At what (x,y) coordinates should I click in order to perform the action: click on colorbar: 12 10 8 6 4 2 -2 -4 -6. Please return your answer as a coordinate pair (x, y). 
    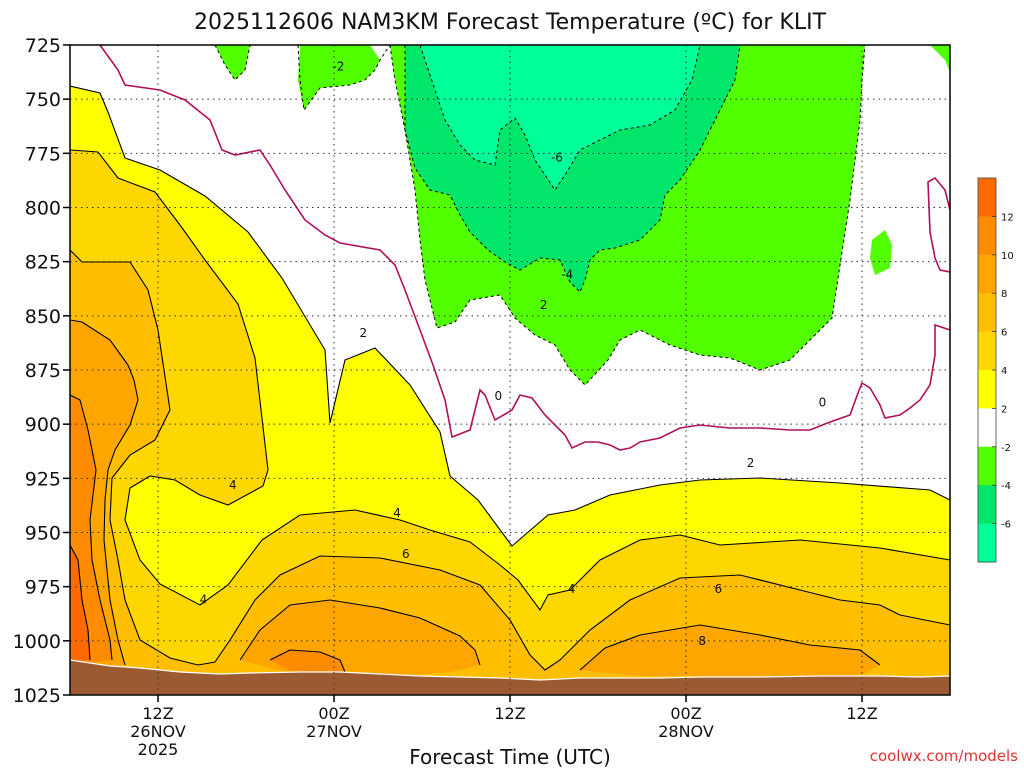
    Looking at the image, I should click on (995, 370).